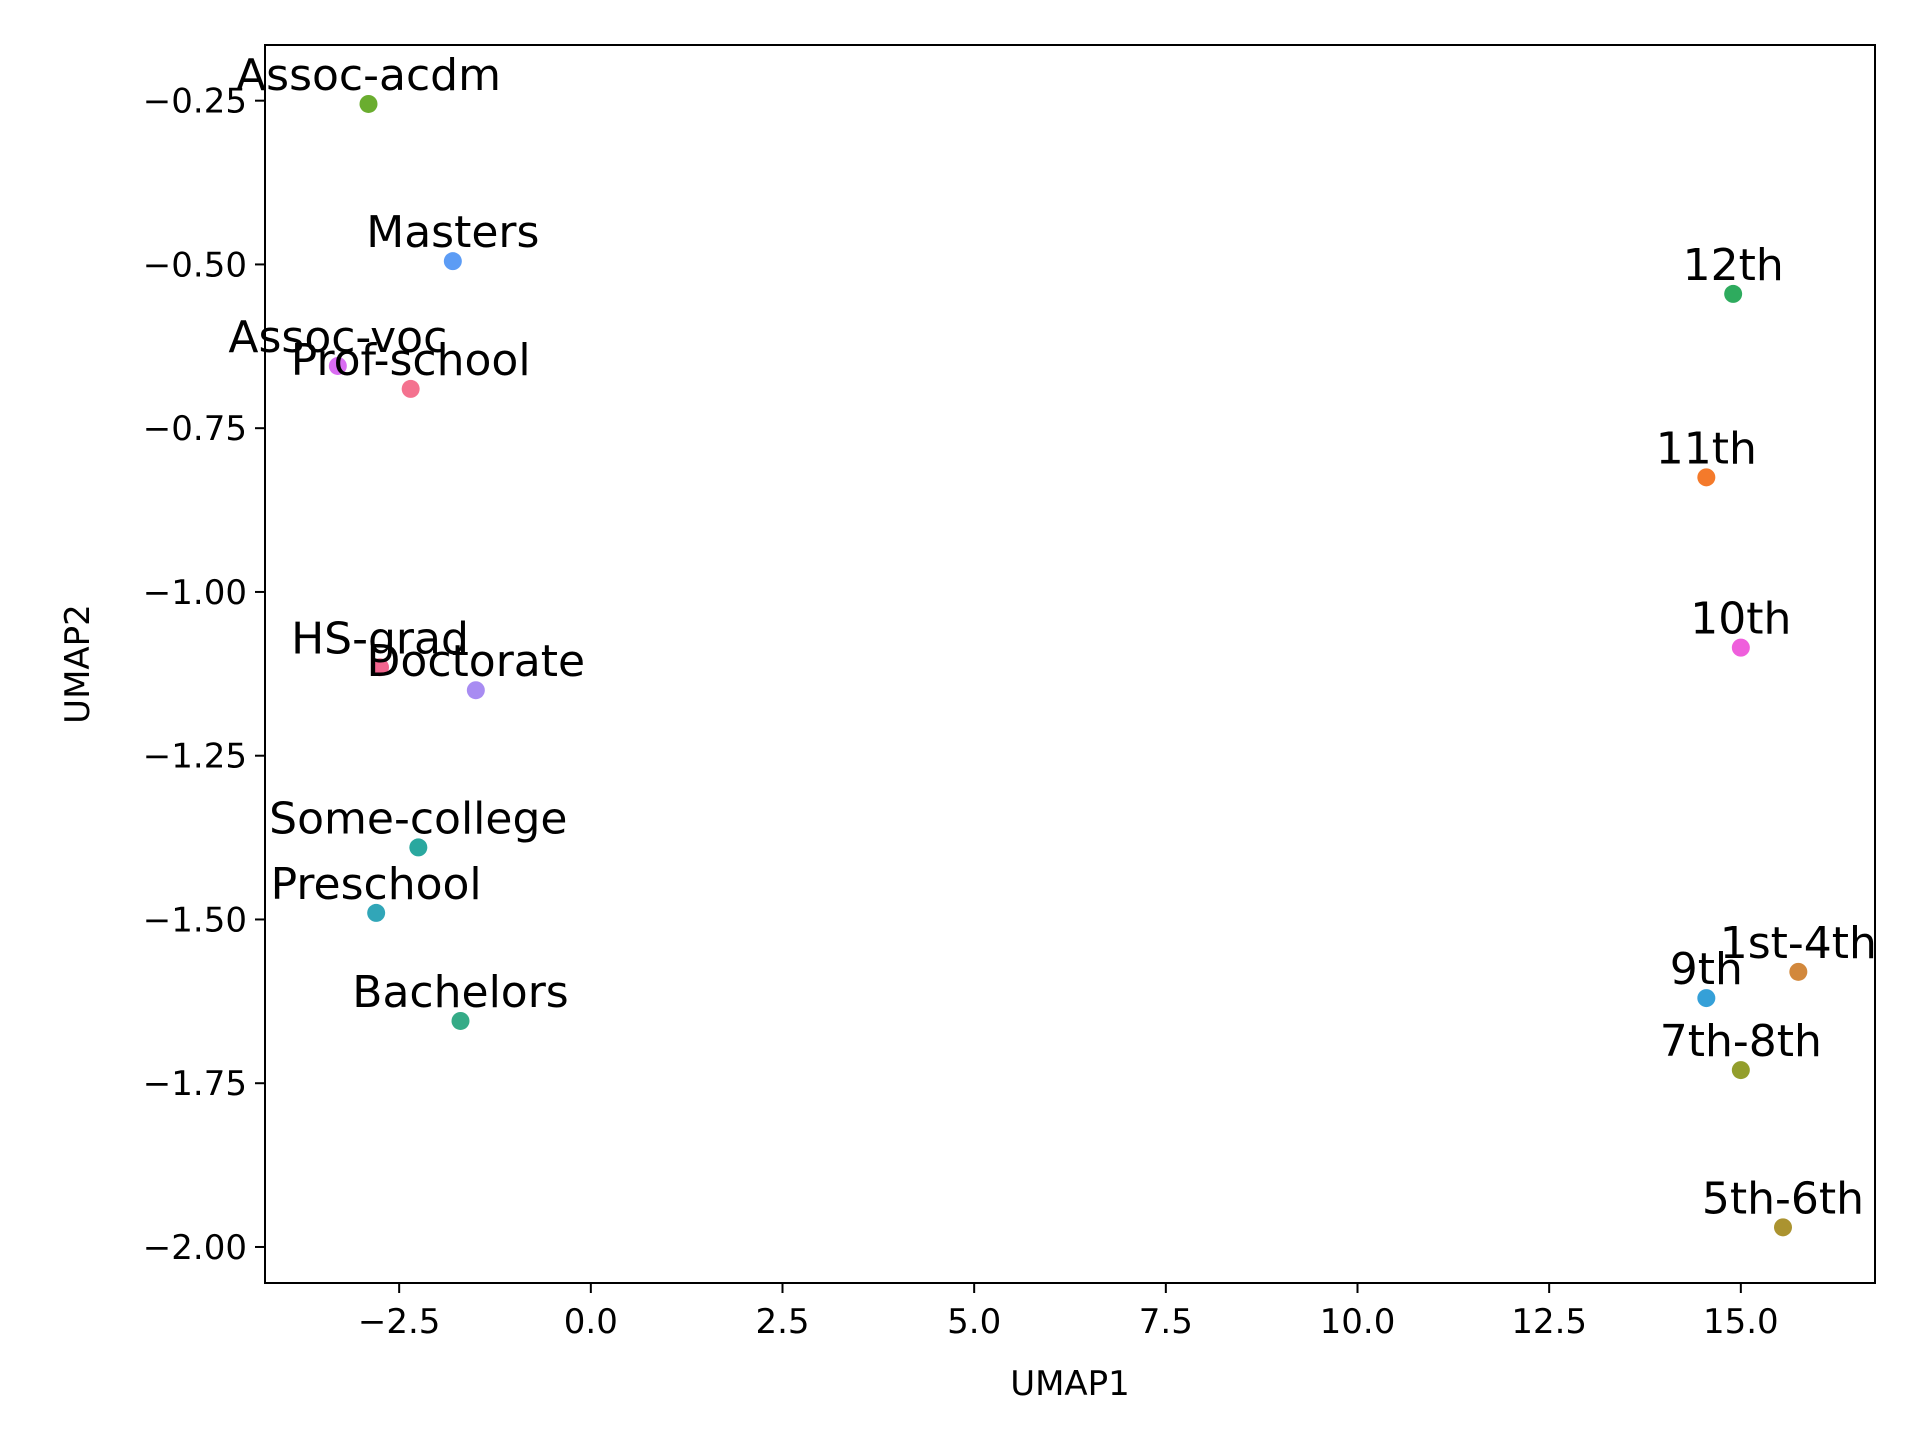 This screenshot has width=1920, height=1440. What do you see at coordinates (974, 1322) in the screenshot?
I see `x-tick-label: 5.0` at bounding box center [974, 1322].